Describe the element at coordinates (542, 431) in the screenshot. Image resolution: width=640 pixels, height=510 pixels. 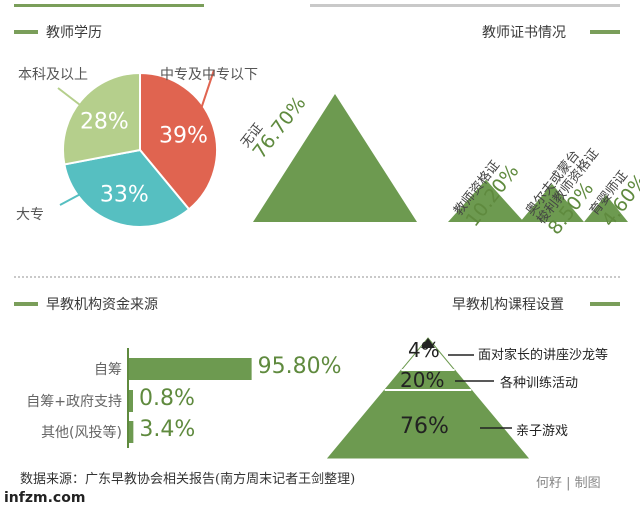
I see `course-category: 亲子游戏` at that location.